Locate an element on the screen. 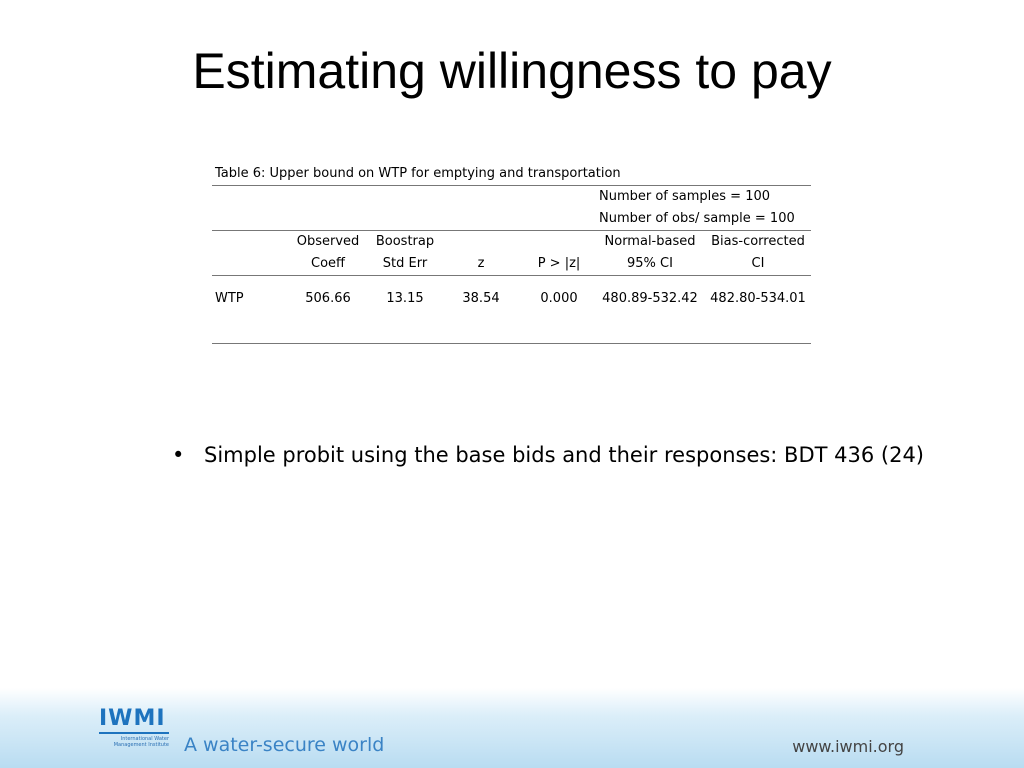 The width and height of the screenshot is (1024, 768). meta-row: Number of obs/ sample = 100 is located at coordinates (511, 219).